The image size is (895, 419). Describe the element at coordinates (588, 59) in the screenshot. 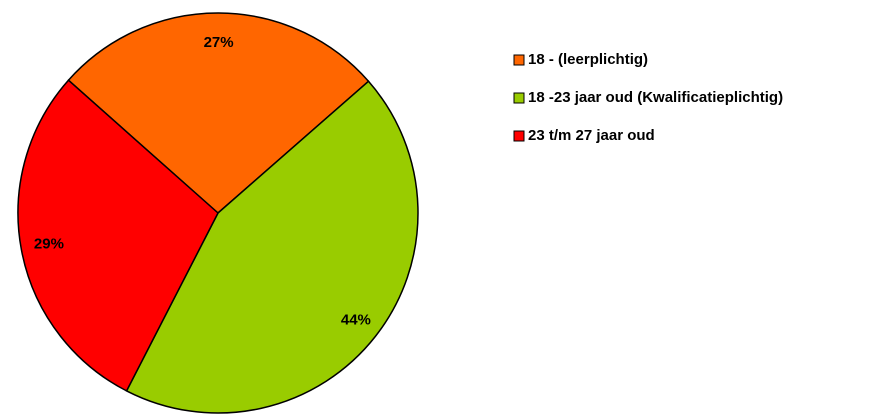

I see `legend-label: 18 - (leerplichtig)` at that location.